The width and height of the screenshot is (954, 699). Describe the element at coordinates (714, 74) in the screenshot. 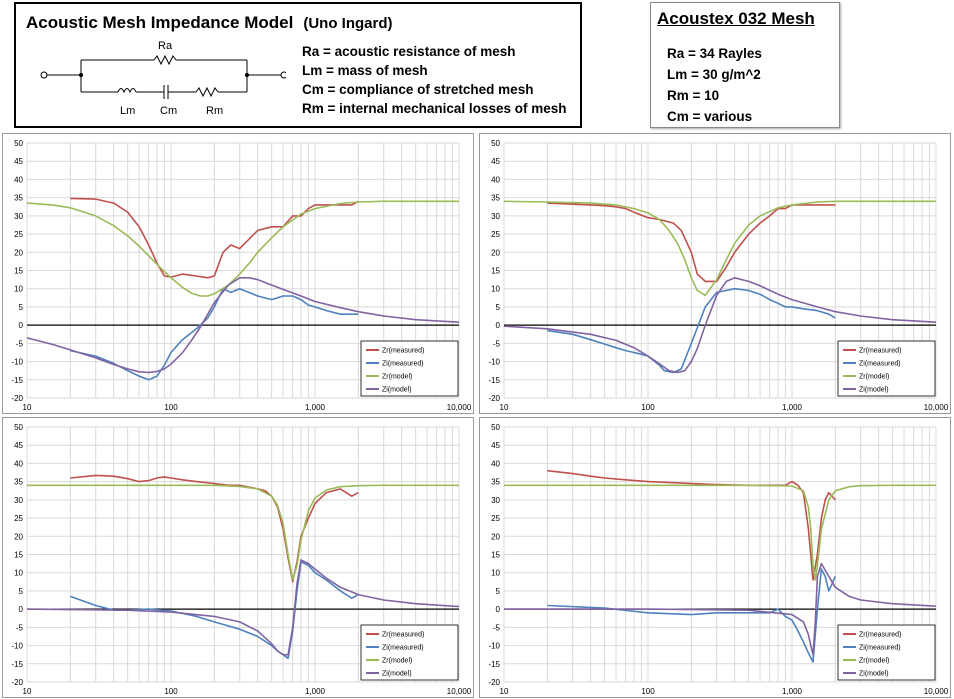

I see `spec-line-lm: Lm = 30 g/m^2` at that location.